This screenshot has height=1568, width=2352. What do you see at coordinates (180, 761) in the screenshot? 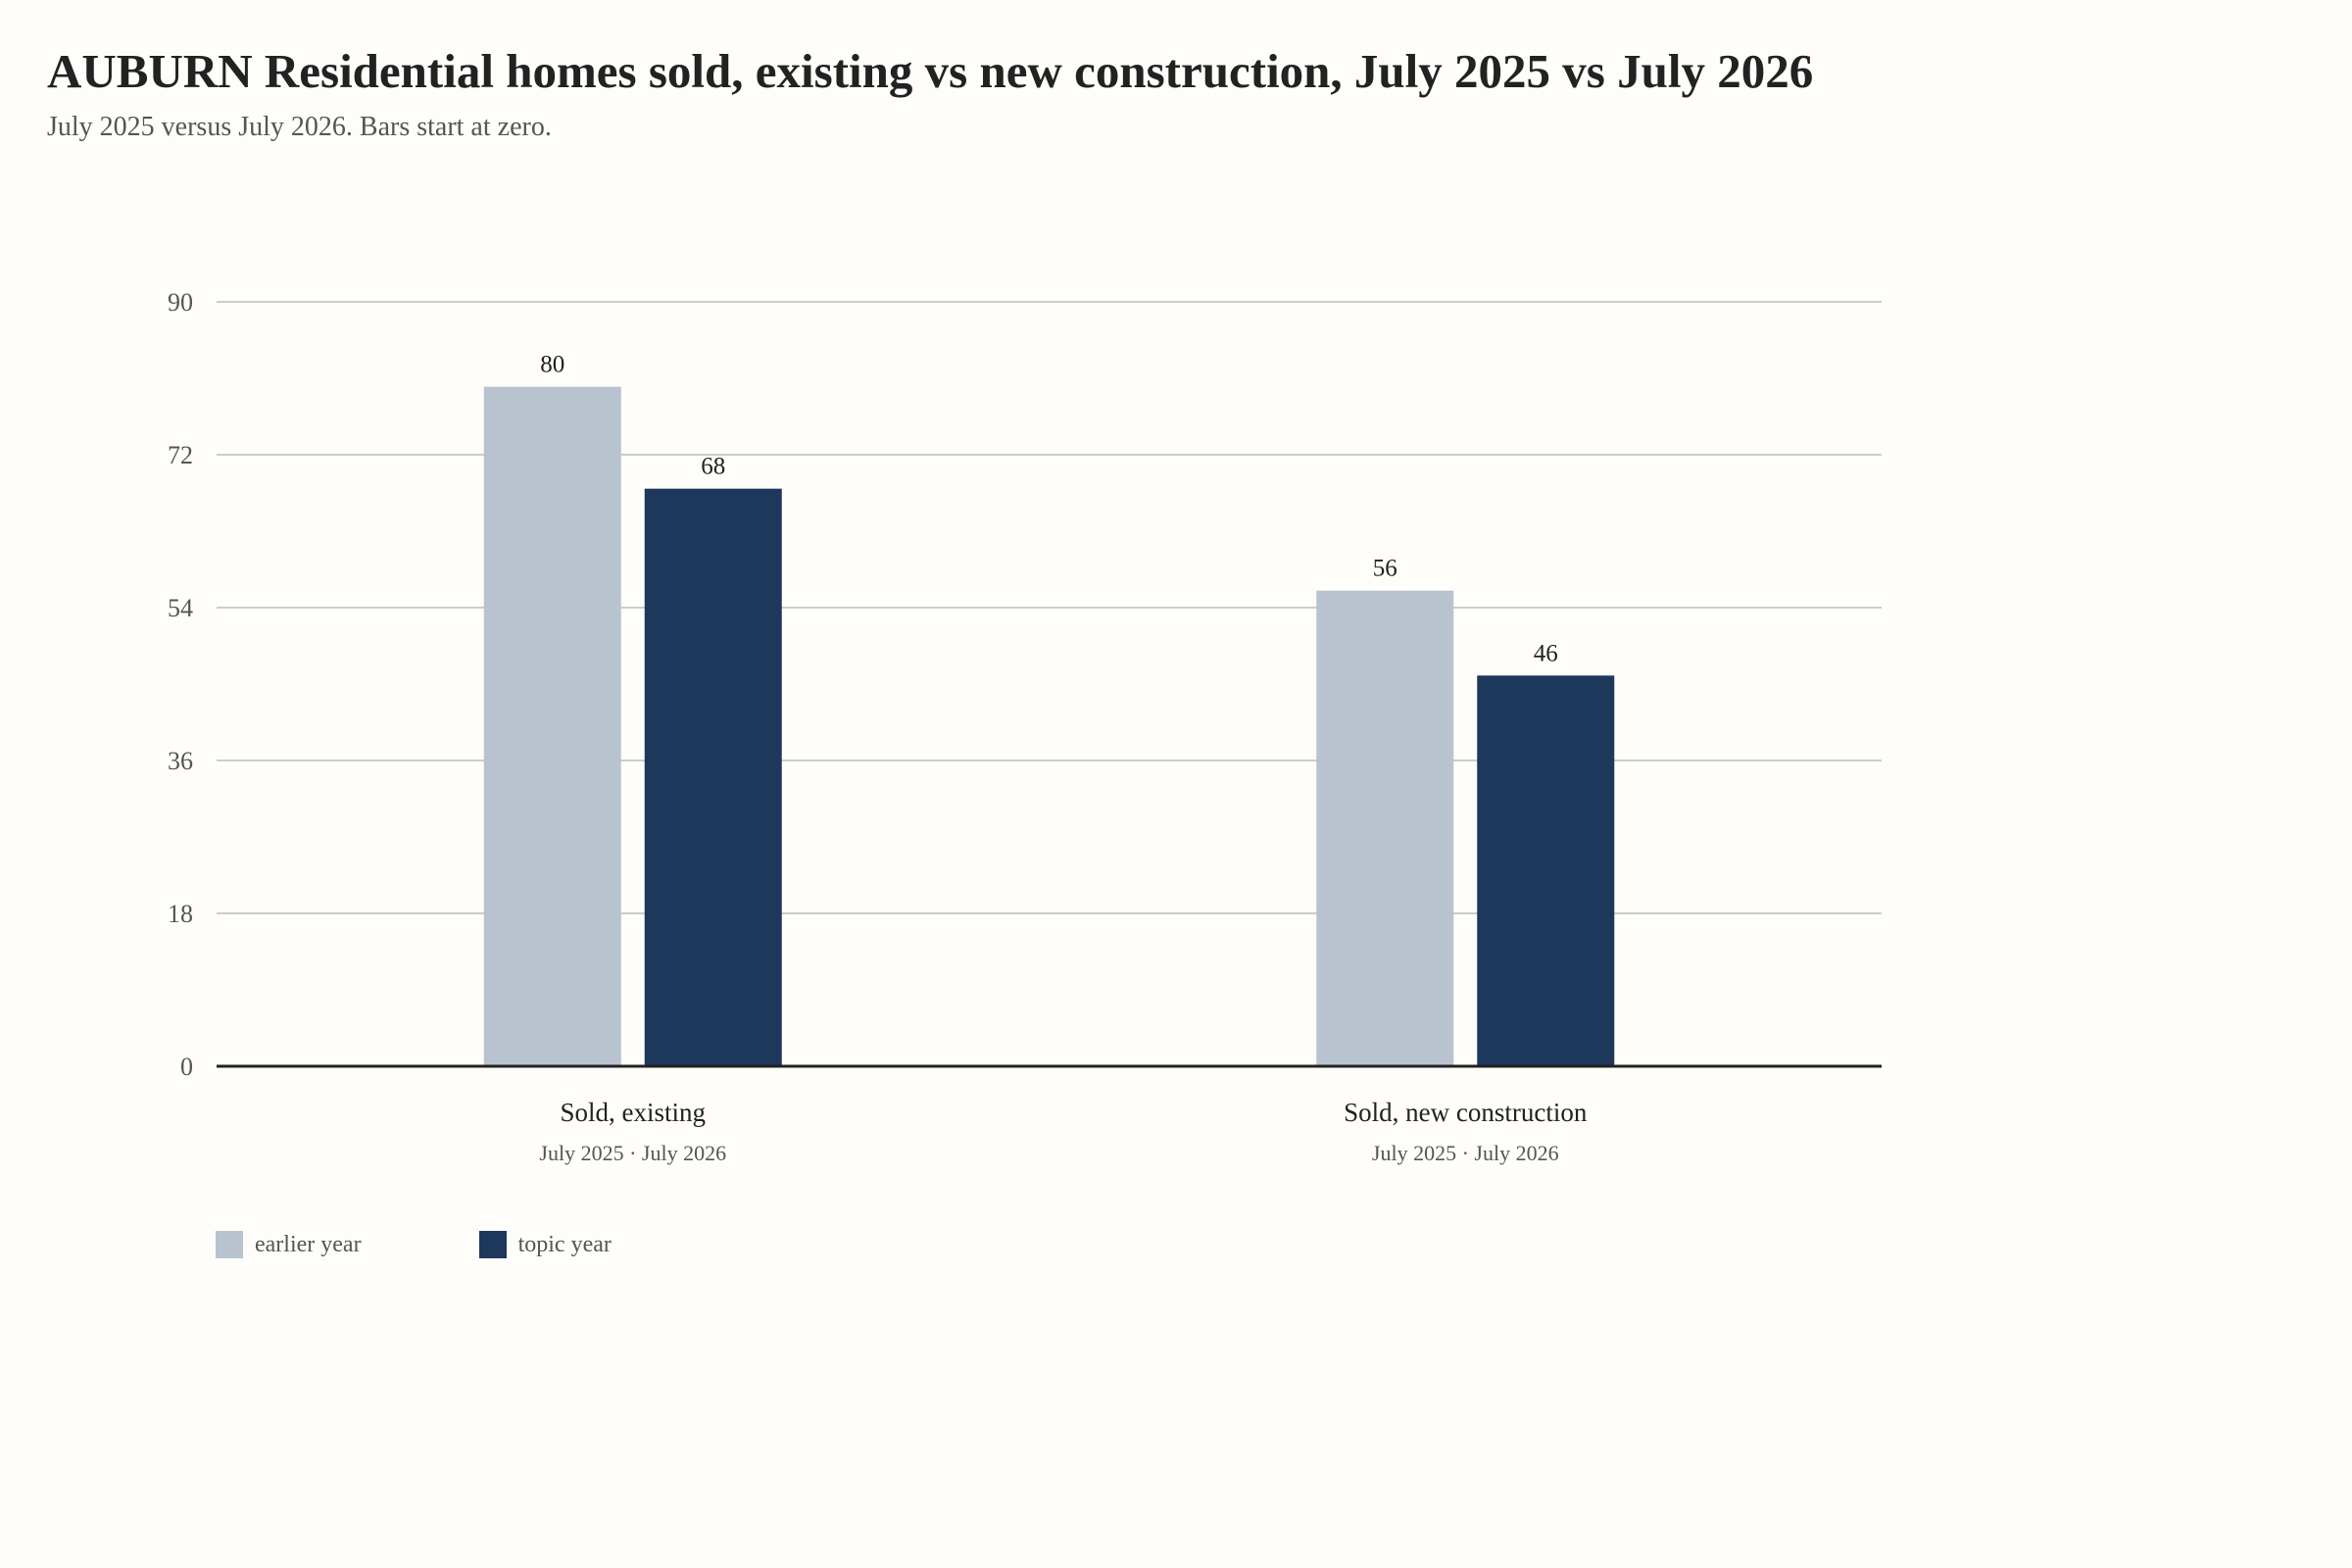
I see `y-tick-label: 36` at bounding box center [180, 761].